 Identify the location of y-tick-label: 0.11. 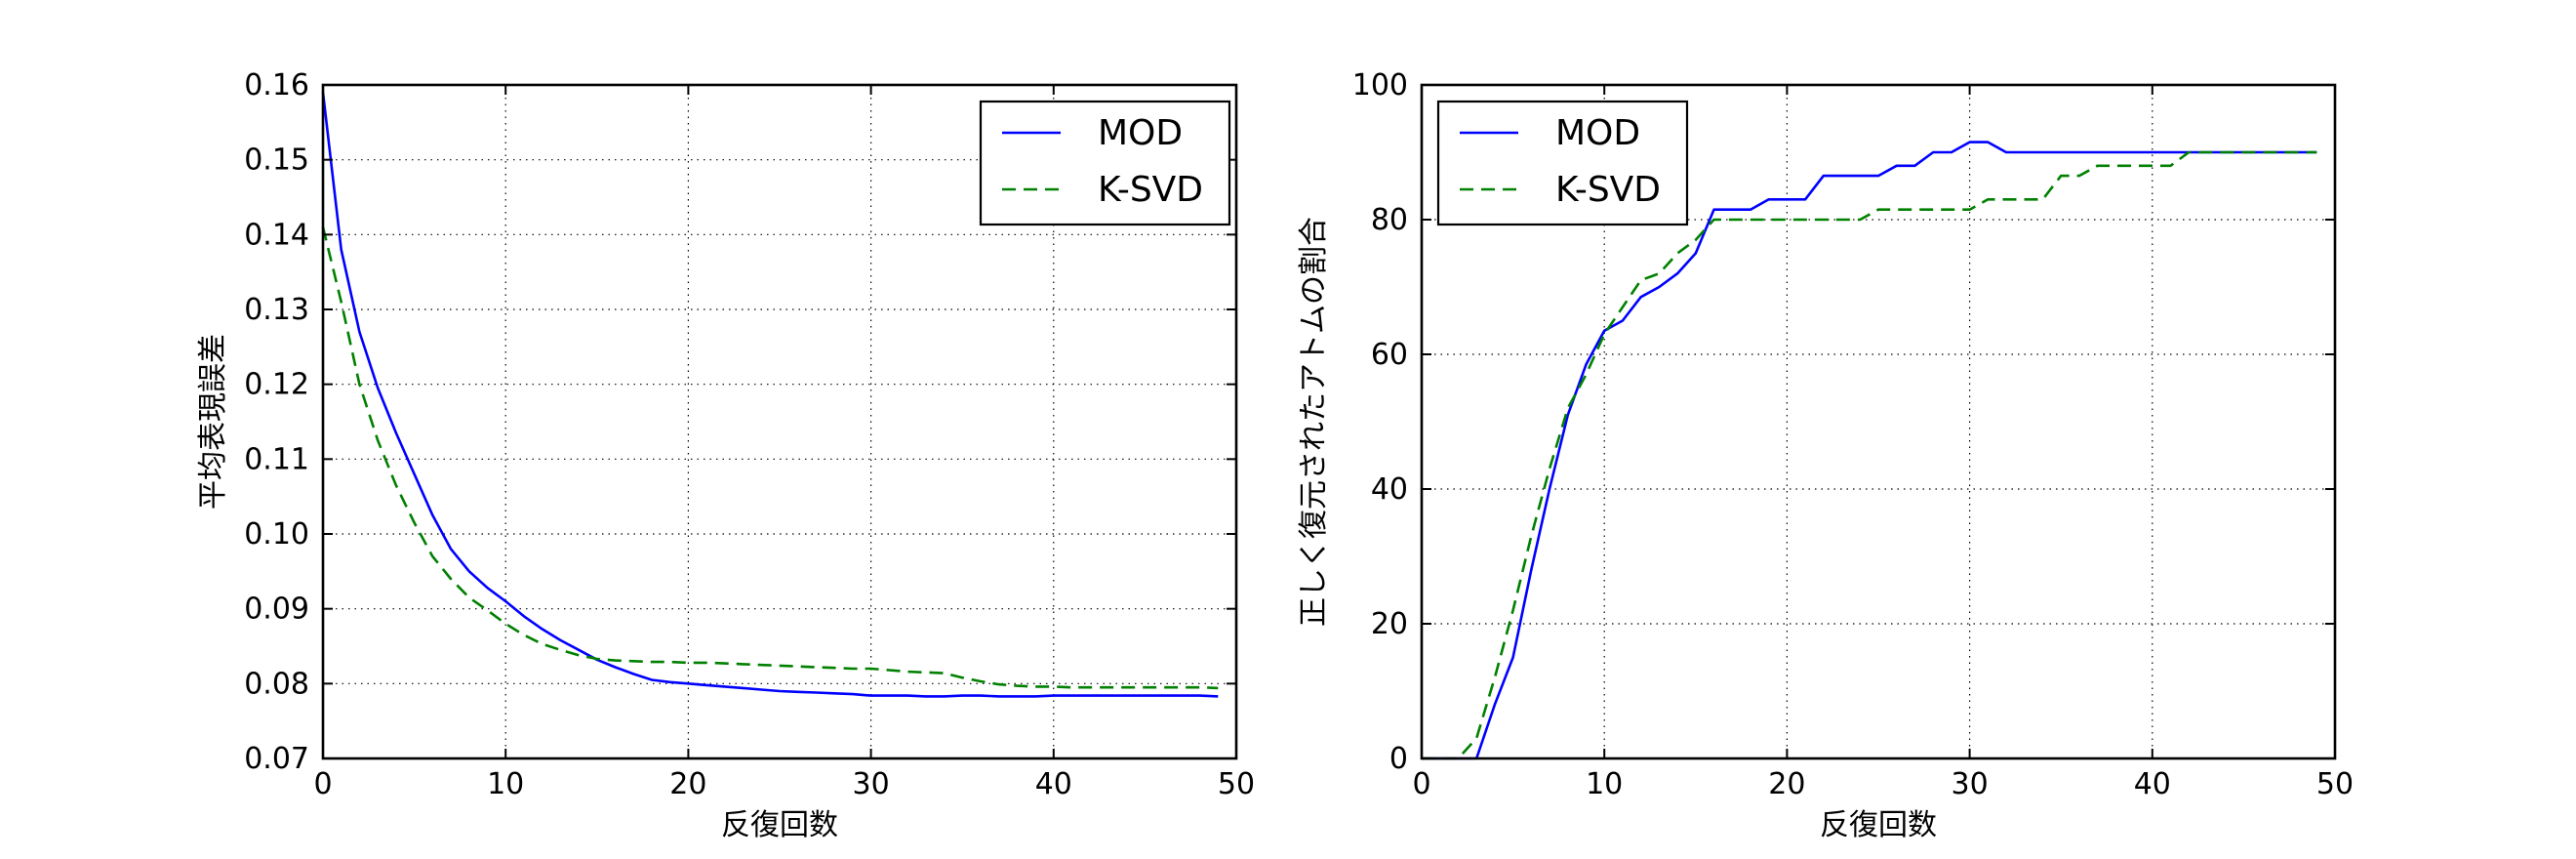
(276, 459).